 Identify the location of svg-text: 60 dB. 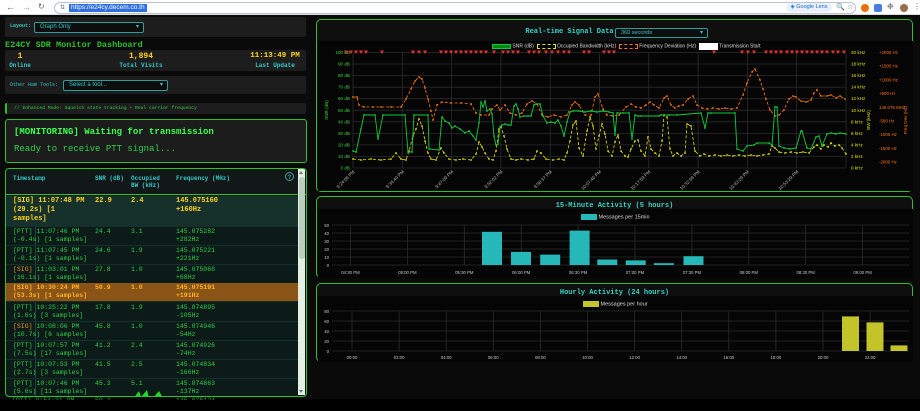
(344, 98).